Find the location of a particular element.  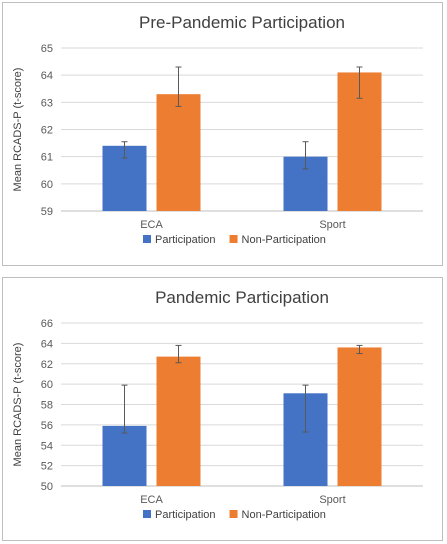

y-tick-label: 52 is located at coordinates (47, 467).